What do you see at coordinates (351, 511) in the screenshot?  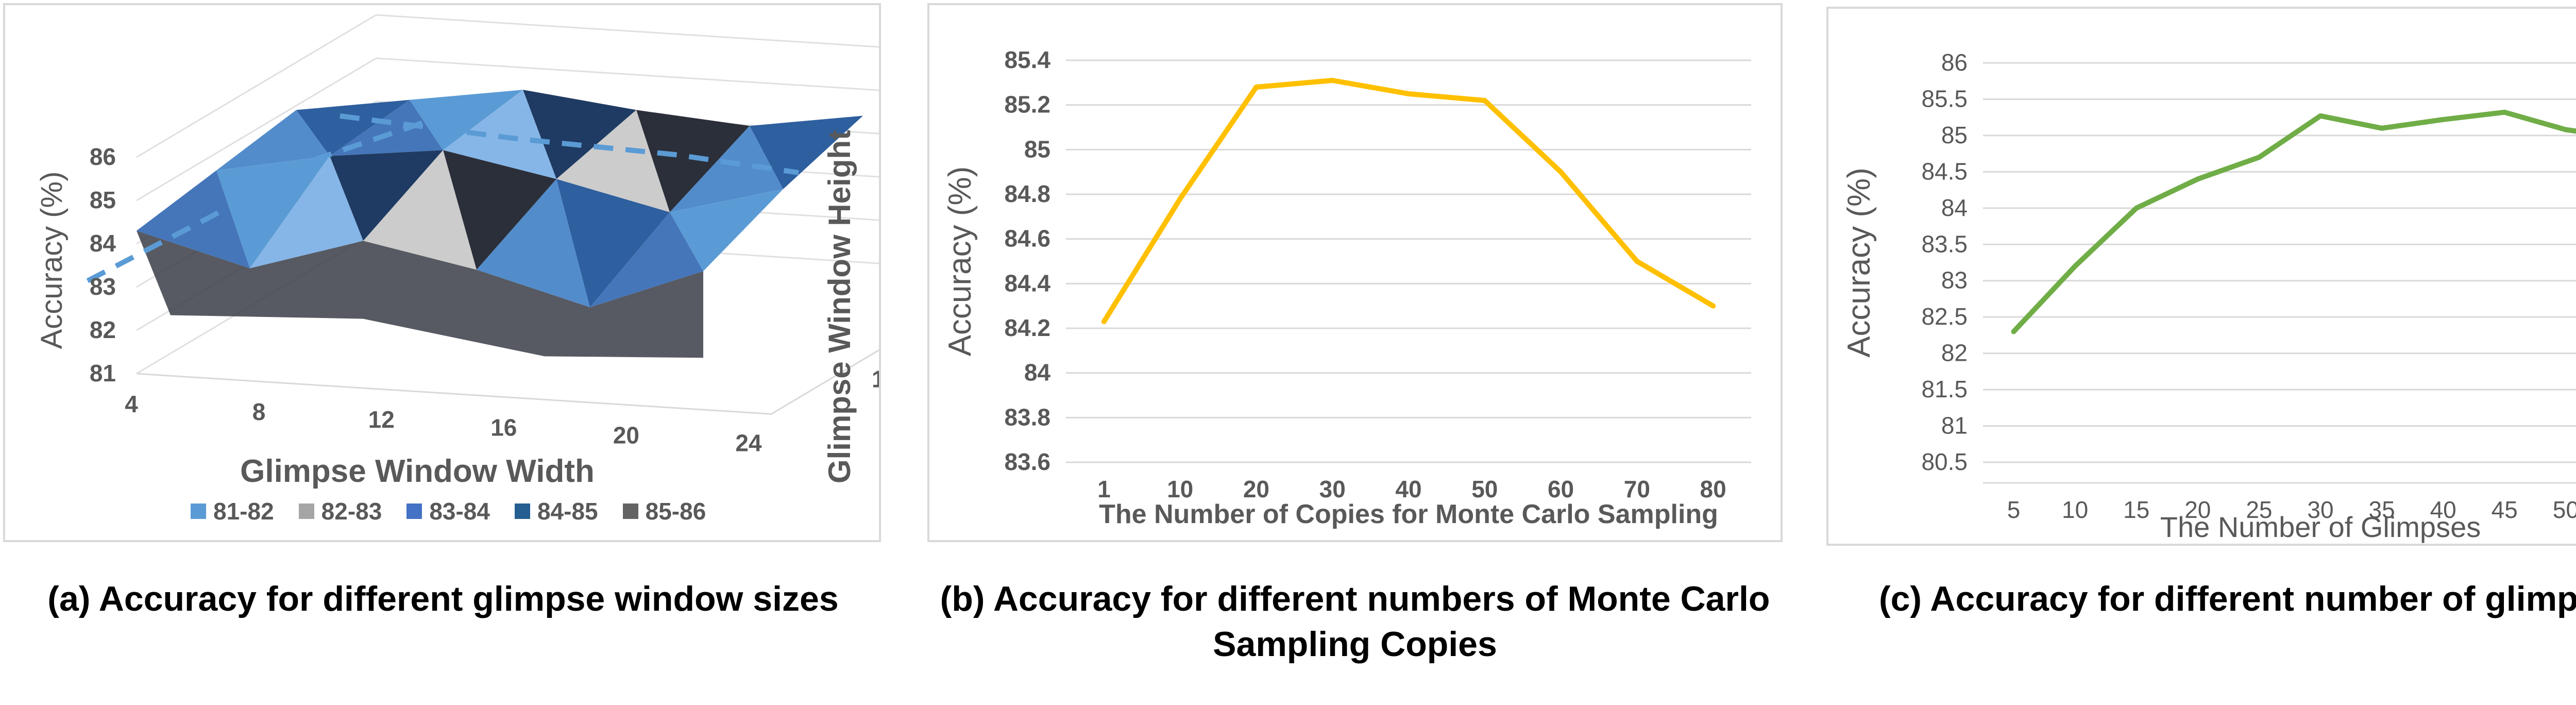 I see `legend-label: 82-83` at bounding box center [351, 511].